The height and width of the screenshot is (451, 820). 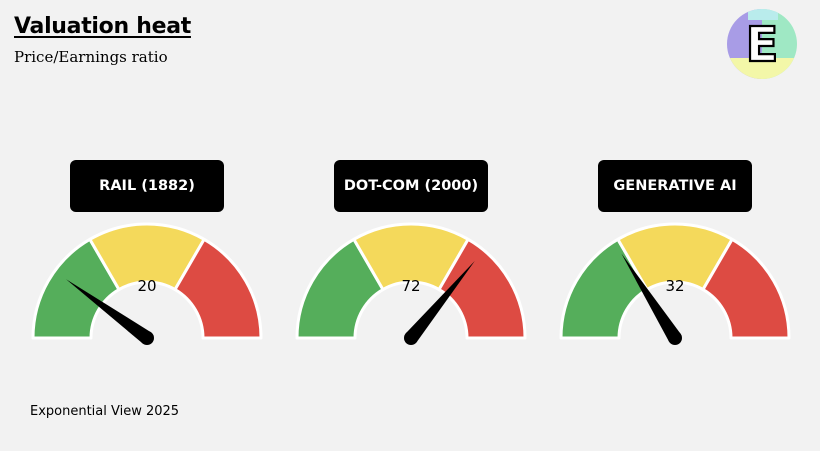 What do you see at coordinates (147, 186) in the screenshot?
I see `gauge-title-label: RAIL (1882)` at bounding box center [147, 186].